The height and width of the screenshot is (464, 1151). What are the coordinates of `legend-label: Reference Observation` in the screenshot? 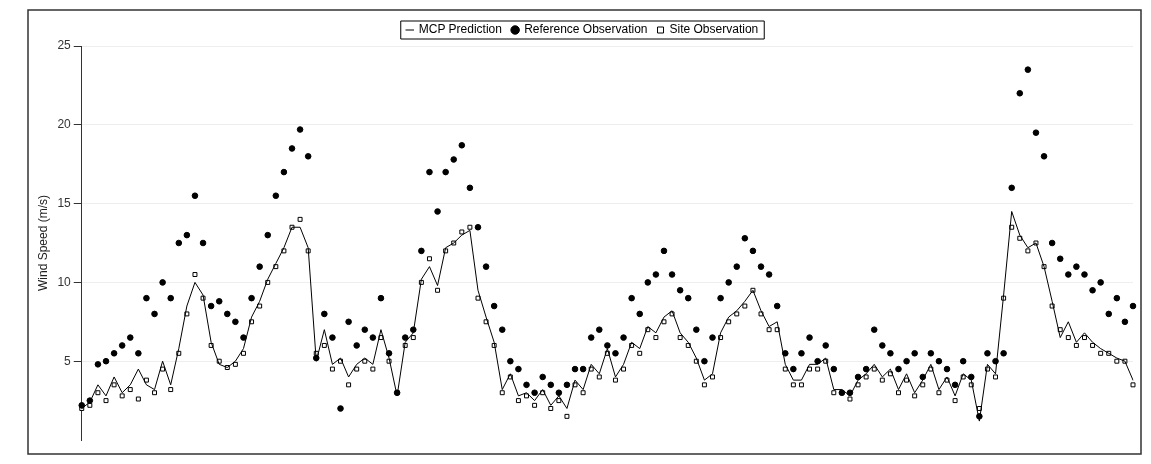 It's located at (586, 29).